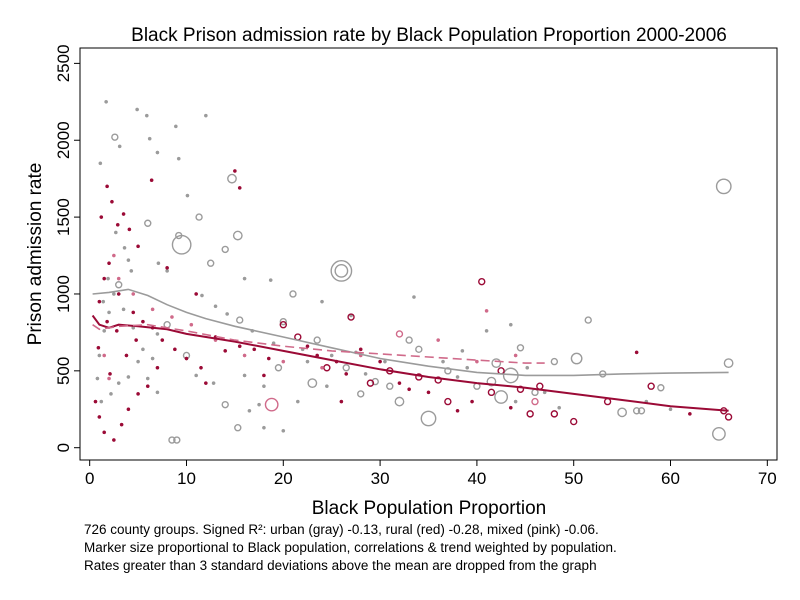 The image size is (800, 600). What do you see at coordinates (380, 478) in the screenshot?
I see `x-tick-label: 30` at bounding box center [380, 478].